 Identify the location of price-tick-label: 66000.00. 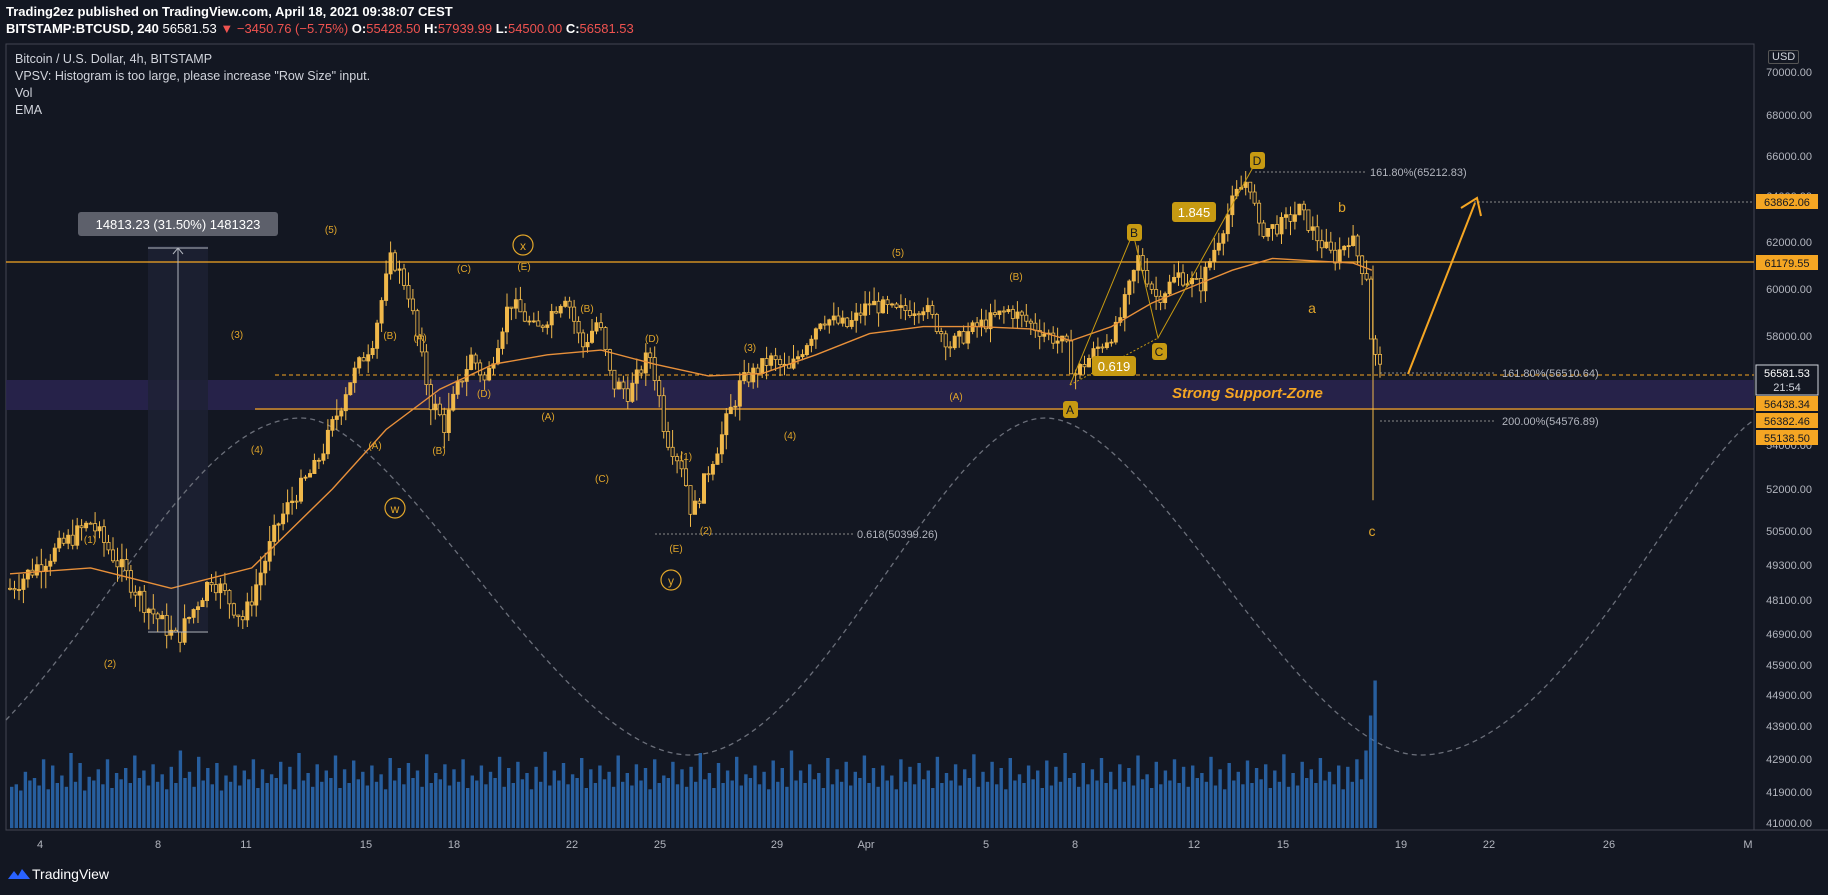
(1789, 157).